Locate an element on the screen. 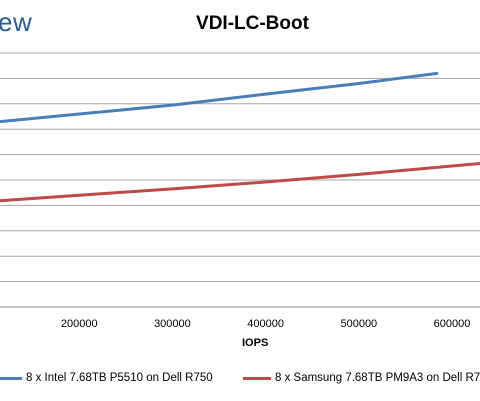  legend-item-samsung: 8 x Samsung 7.68TB PM9A3 on Dell R750 is located at coordinates (361, 378).